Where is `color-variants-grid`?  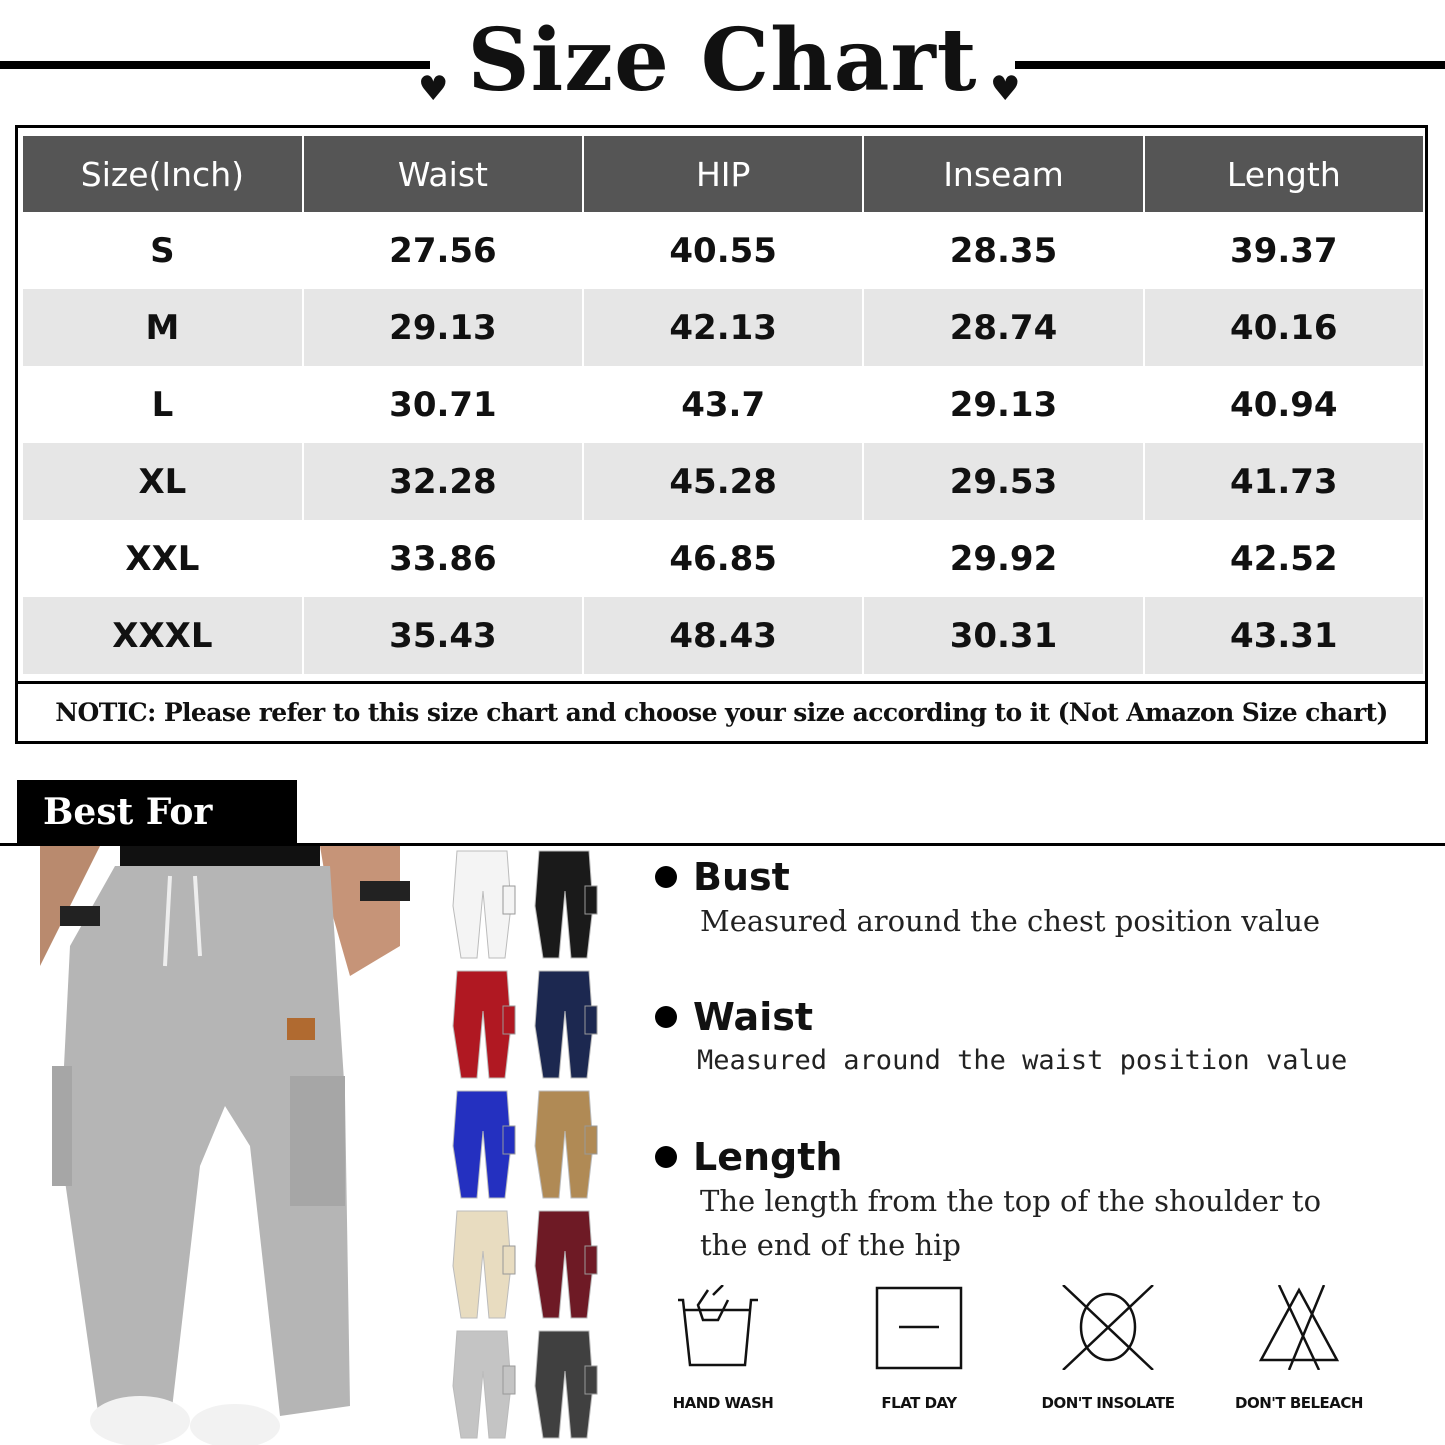 color-variants-grid is located at coordinates (525, 1145).